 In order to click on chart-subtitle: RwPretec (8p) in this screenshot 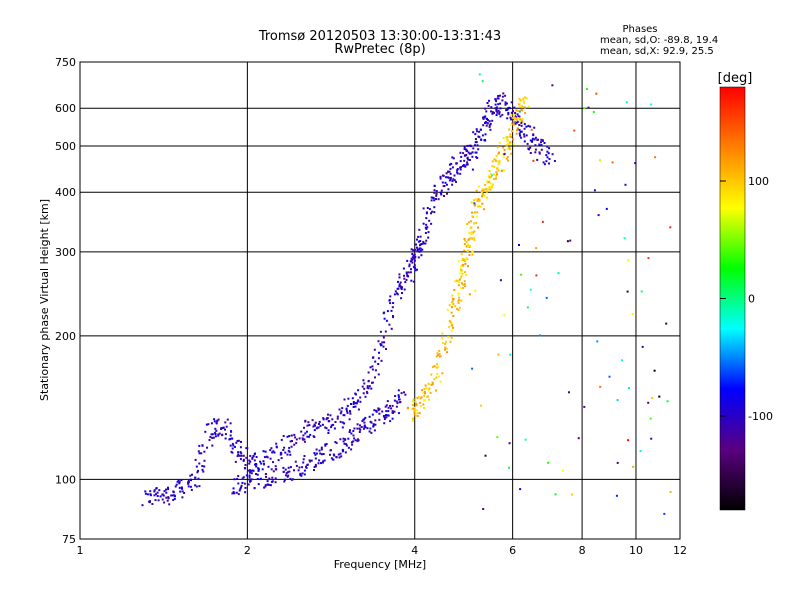, I will do `click(379, 49)`.